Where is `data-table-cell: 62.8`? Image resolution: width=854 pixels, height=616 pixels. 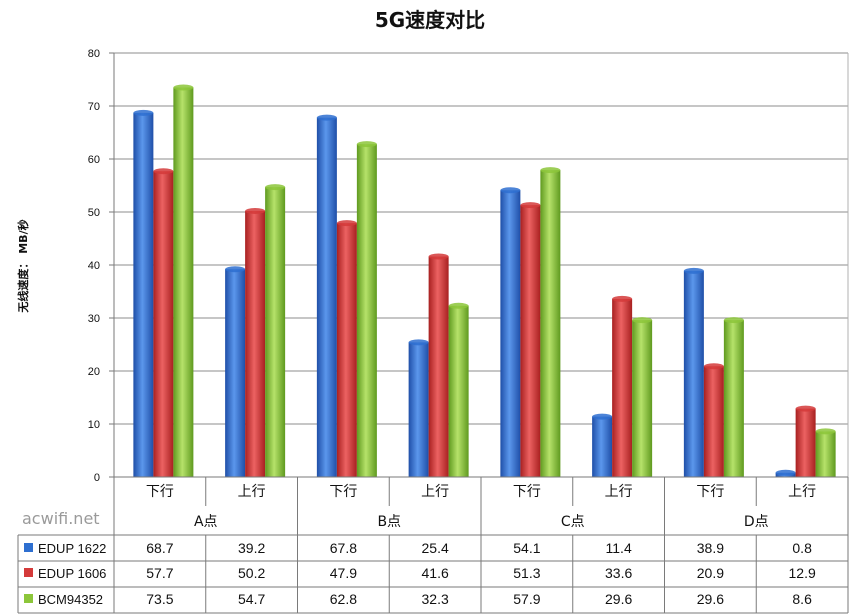 data-table-cell: 62.8 is located at coordinates (343, 599).